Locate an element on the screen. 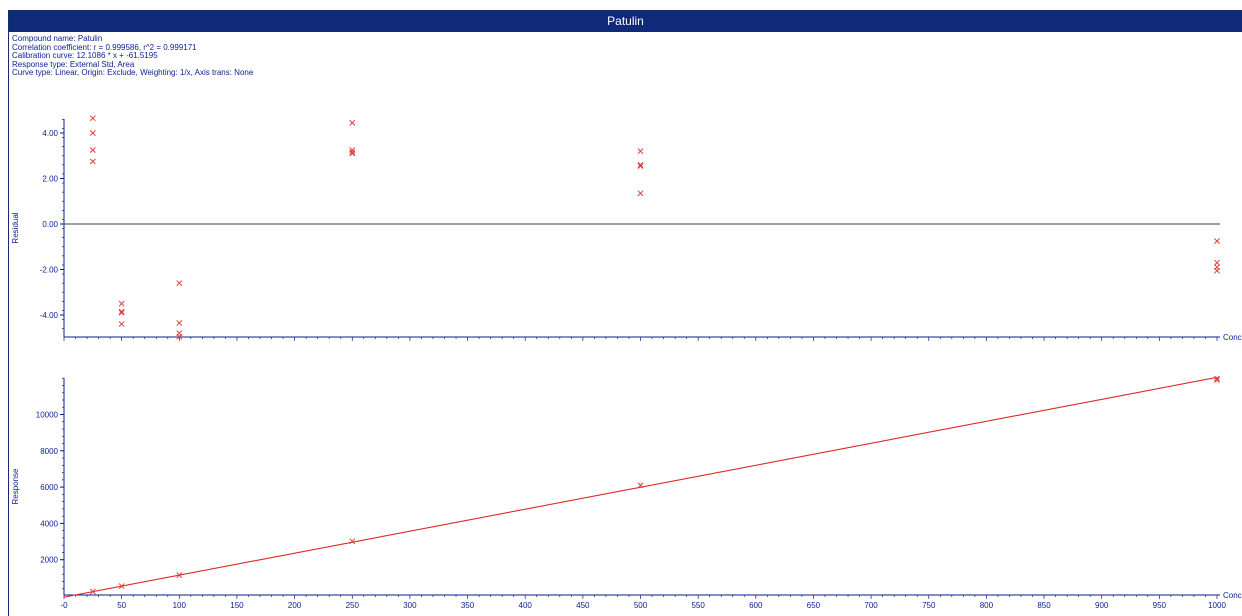 The image size is (1242, 616). residual-y-tick-label: 4.00 is located at coordinates (50, 133).